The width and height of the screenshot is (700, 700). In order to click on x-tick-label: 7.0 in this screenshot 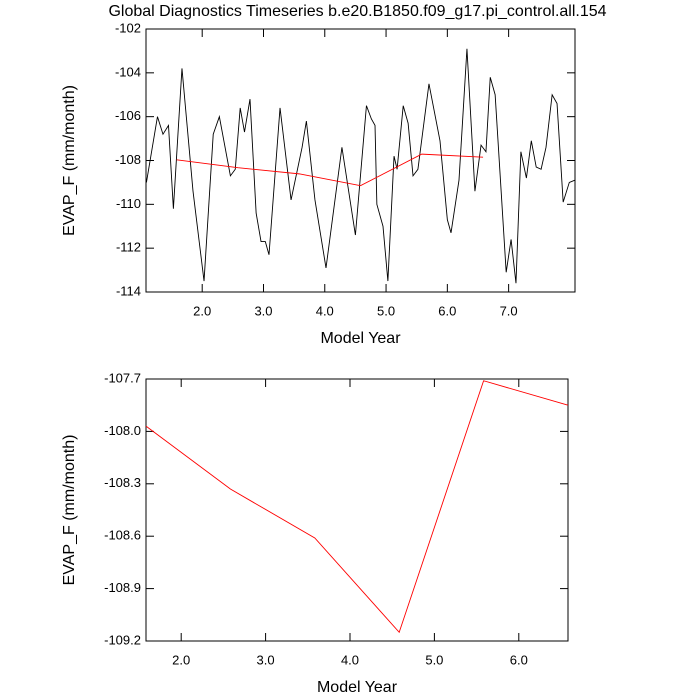, I will do `click(509, 310)`.